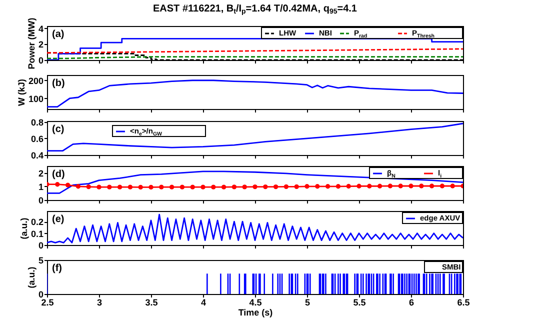 The image size is (539, 327). What do you see at coordinates (411, 303) in the screenshot?
I see `x-tick-label: 6` at bounding box center [411, 303].